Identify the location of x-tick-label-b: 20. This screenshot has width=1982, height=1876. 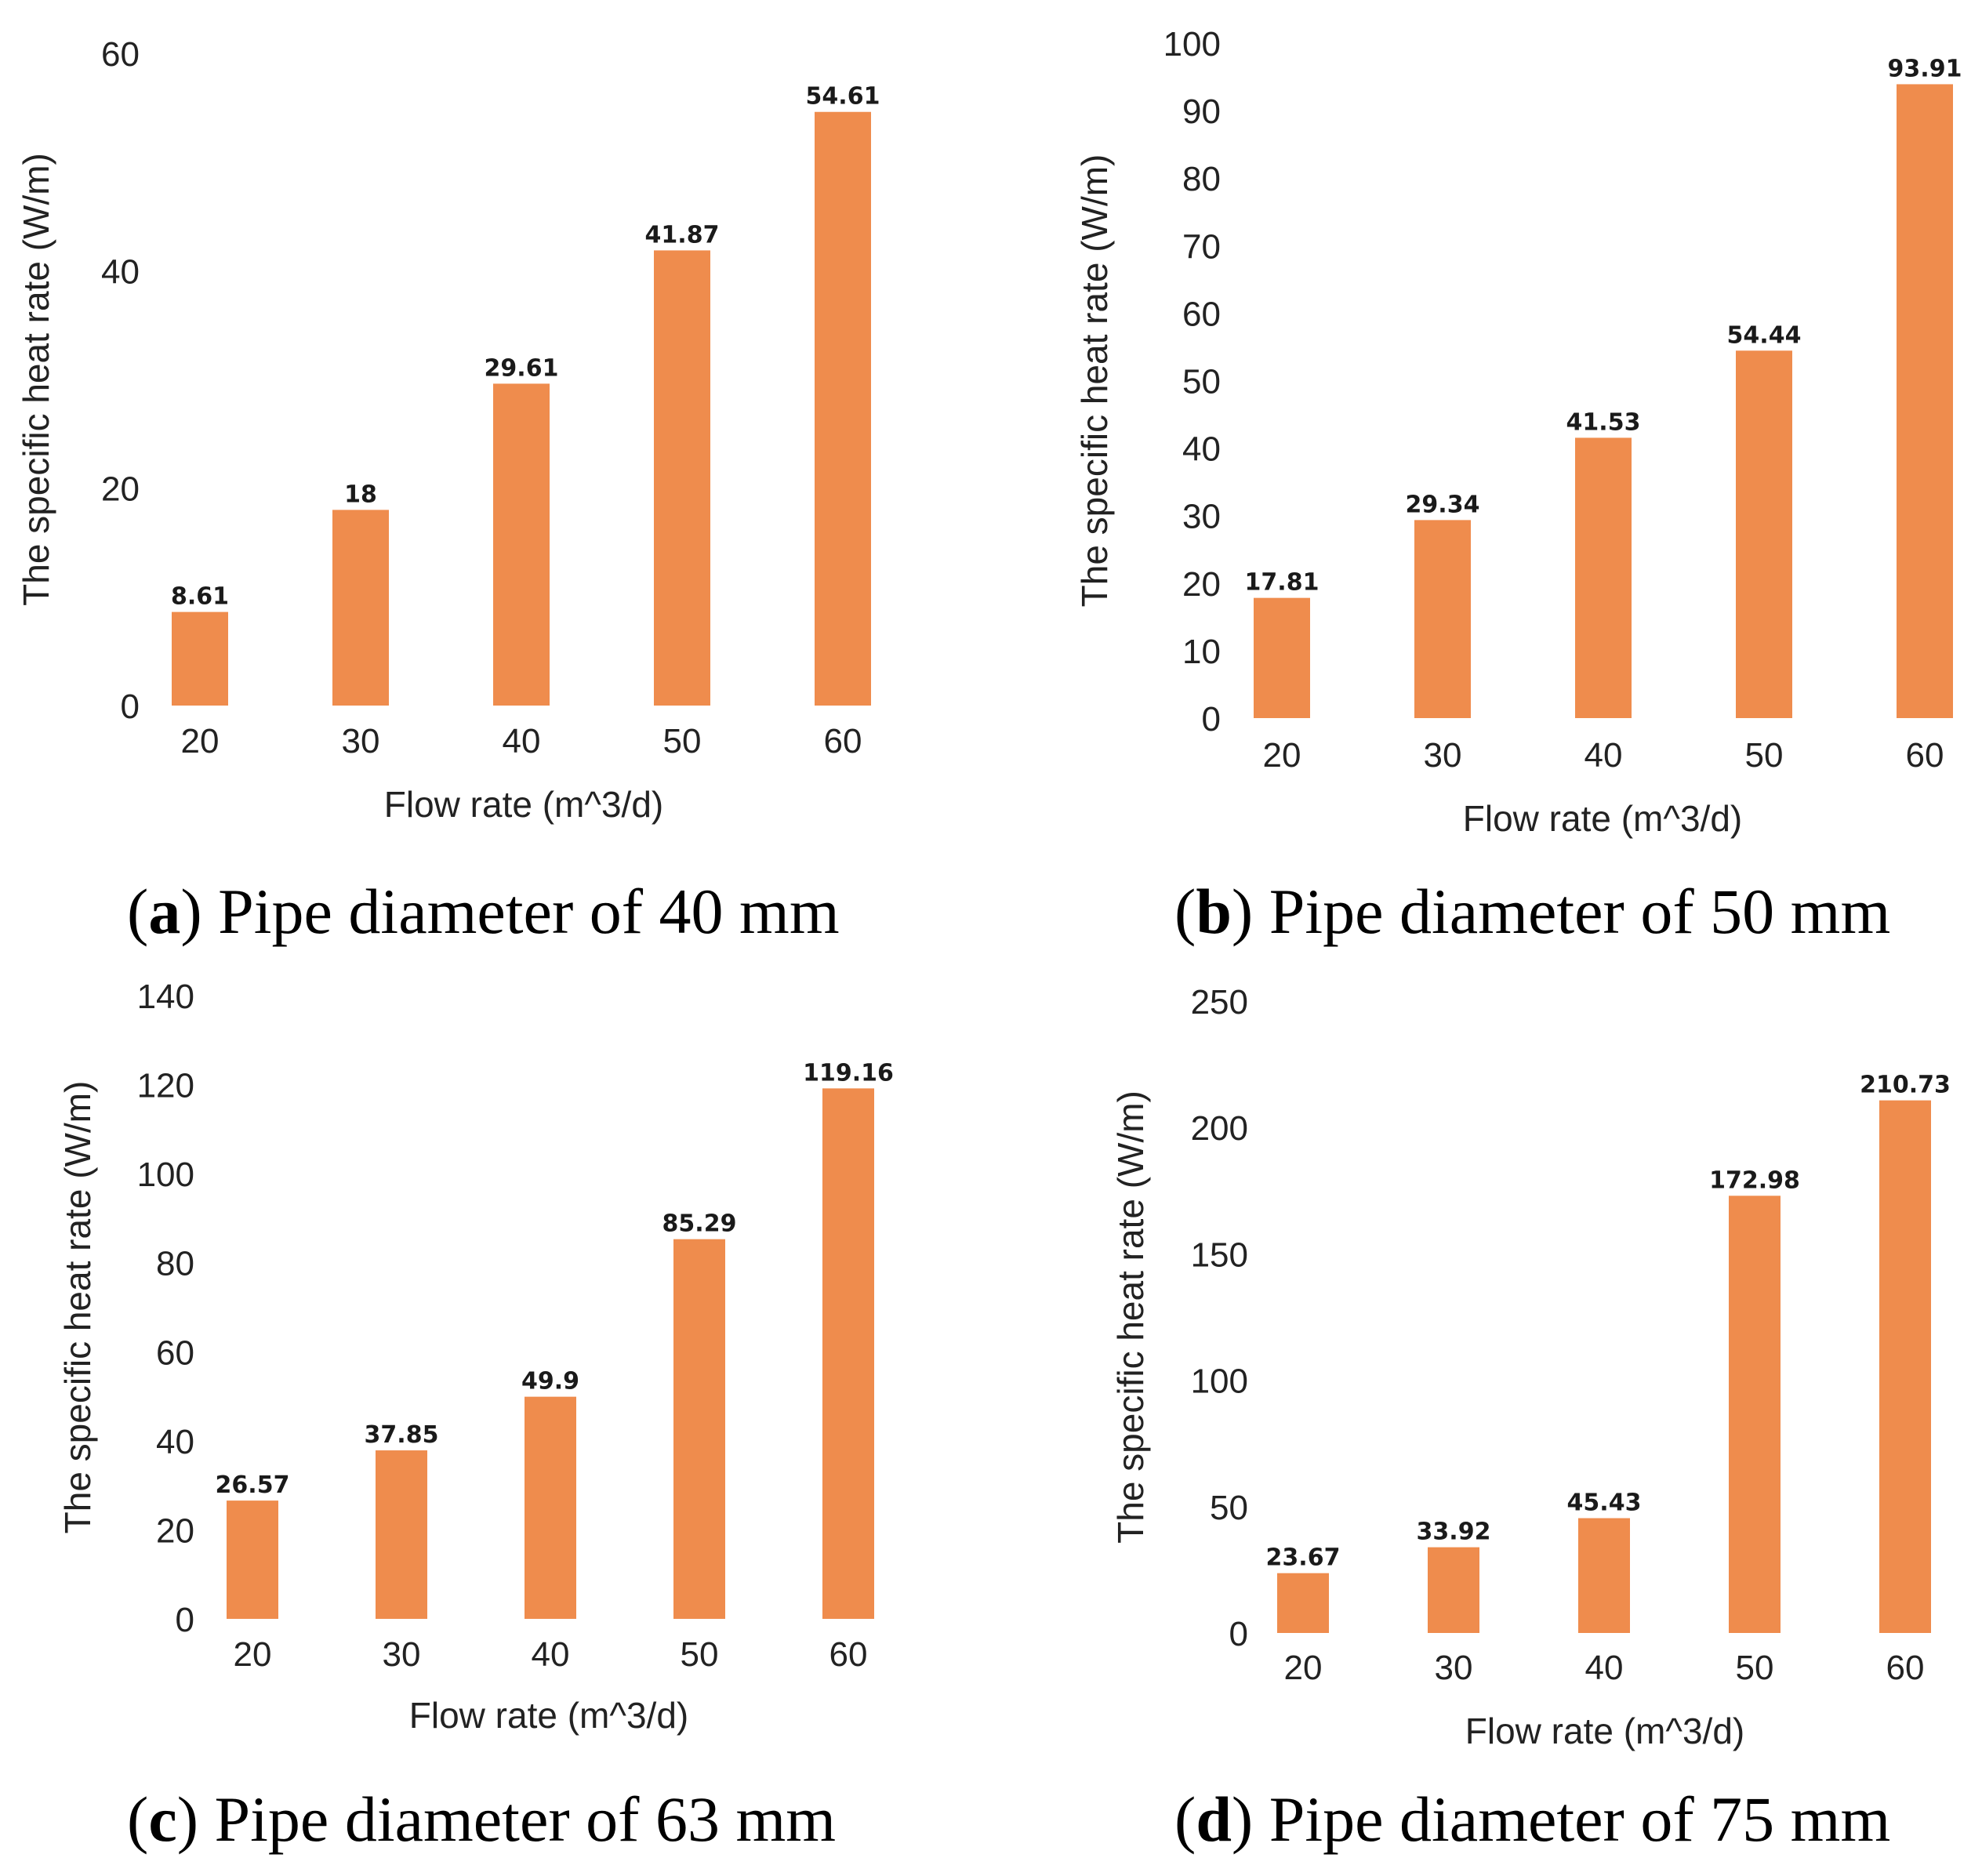
(1282, 755).